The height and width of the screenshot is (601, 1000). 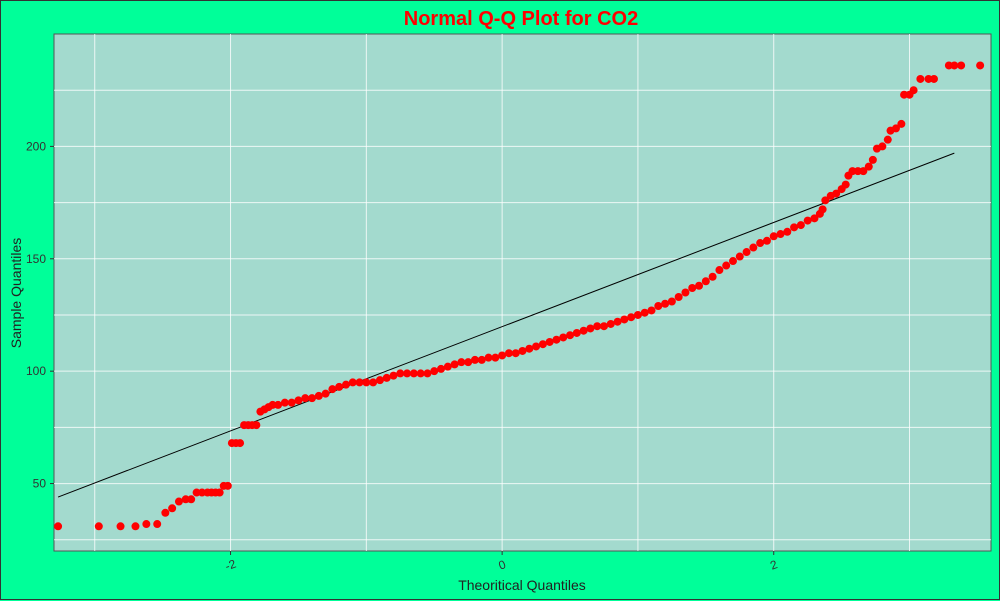 I want to click on x-tick-label: 2, so click(x=773, y=565).